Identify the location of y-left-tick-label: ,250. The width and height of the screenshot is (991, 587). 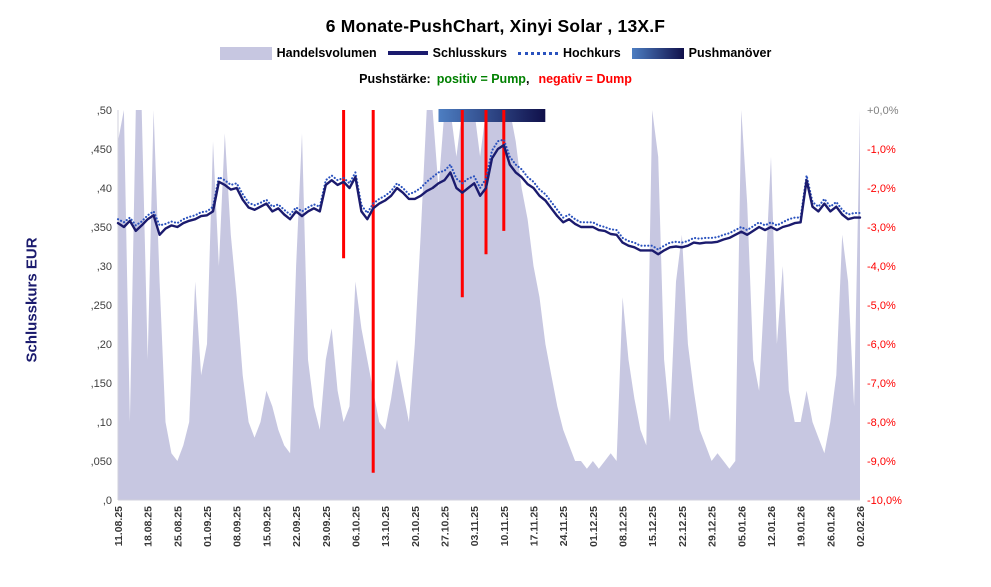
(101, 306).